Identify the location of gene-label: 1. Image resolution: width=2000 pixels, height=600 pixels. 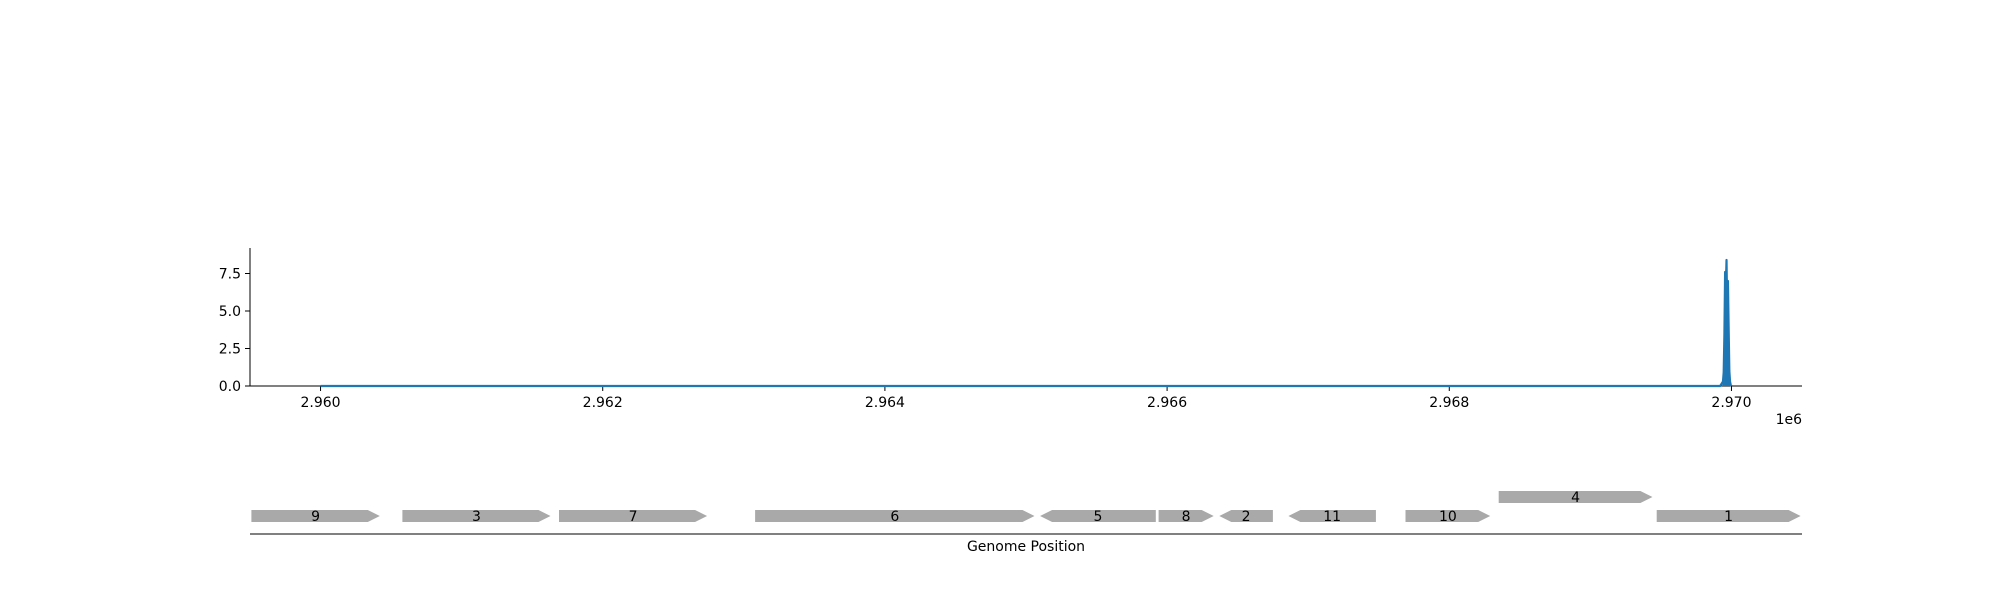
(1728, 517).